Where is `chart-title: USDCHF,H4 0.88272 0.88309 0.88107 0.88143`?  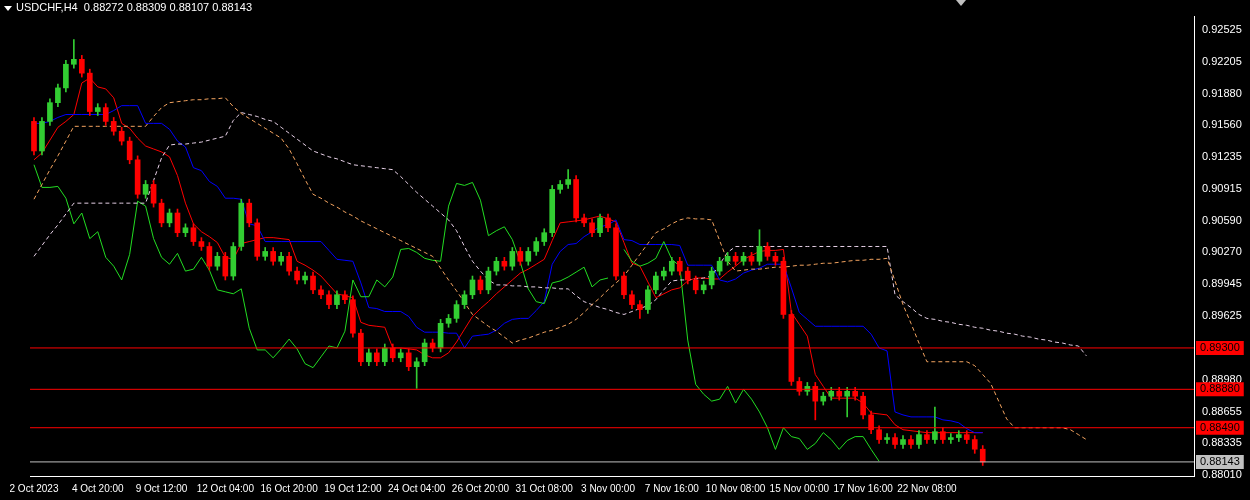
chart-title: USDCHF,H4 0.88272 0.88309 0.88107 0.88143 is located at coordinates (134, 7).